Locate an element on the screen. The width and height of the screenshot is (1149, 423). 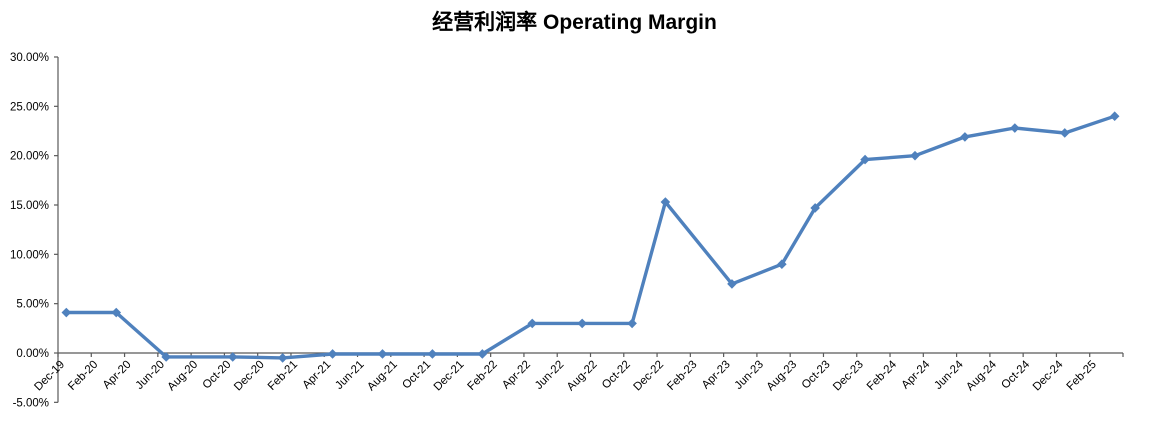
x-tick-label: Apr-24 is located at coordinates (916, 374).